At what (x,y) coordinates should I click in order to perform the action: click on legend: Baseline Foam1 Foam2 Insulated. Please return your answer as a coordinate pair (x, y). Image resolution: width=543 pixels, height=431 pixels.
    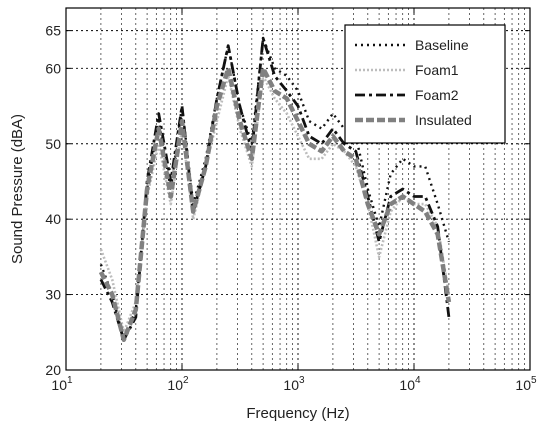
    Looking at the image, I should click on (425, 84).